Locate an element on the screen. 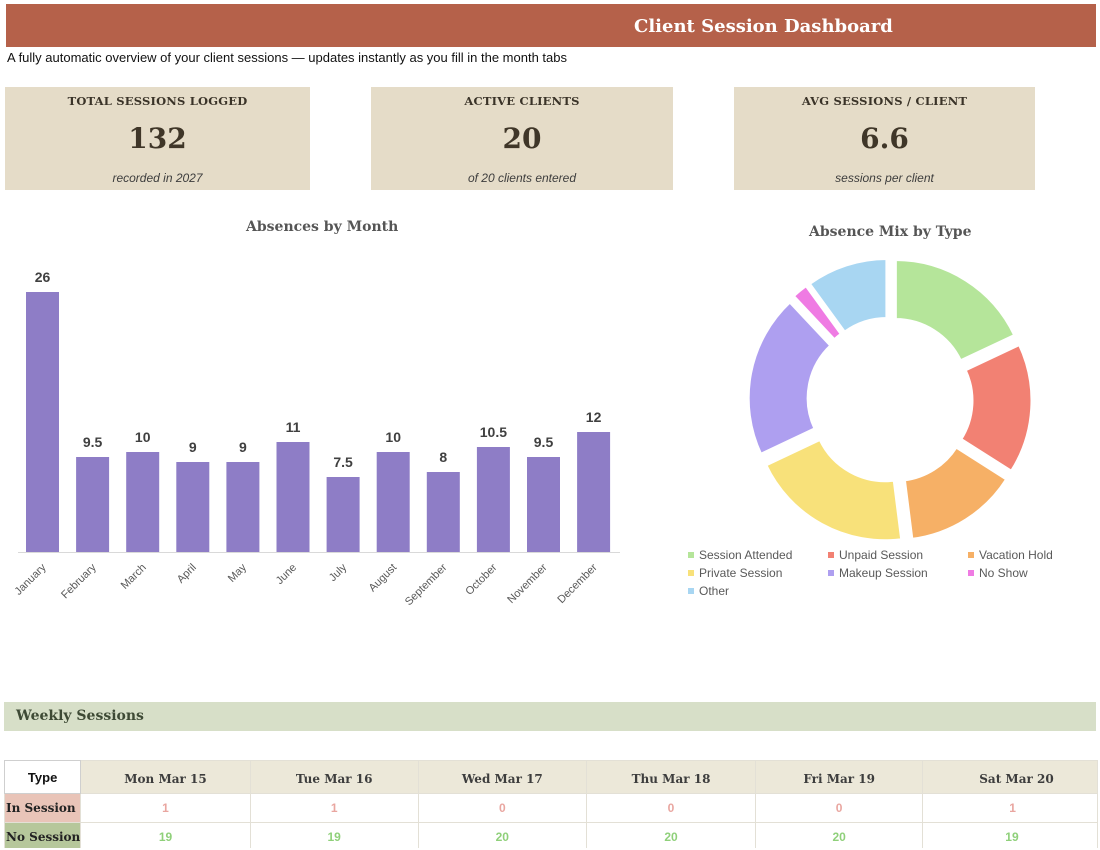 Image resolution: width=1100 pixels, height=850 pixels. day-header: Tue Mar 16 is located at coordinates (334, 777).